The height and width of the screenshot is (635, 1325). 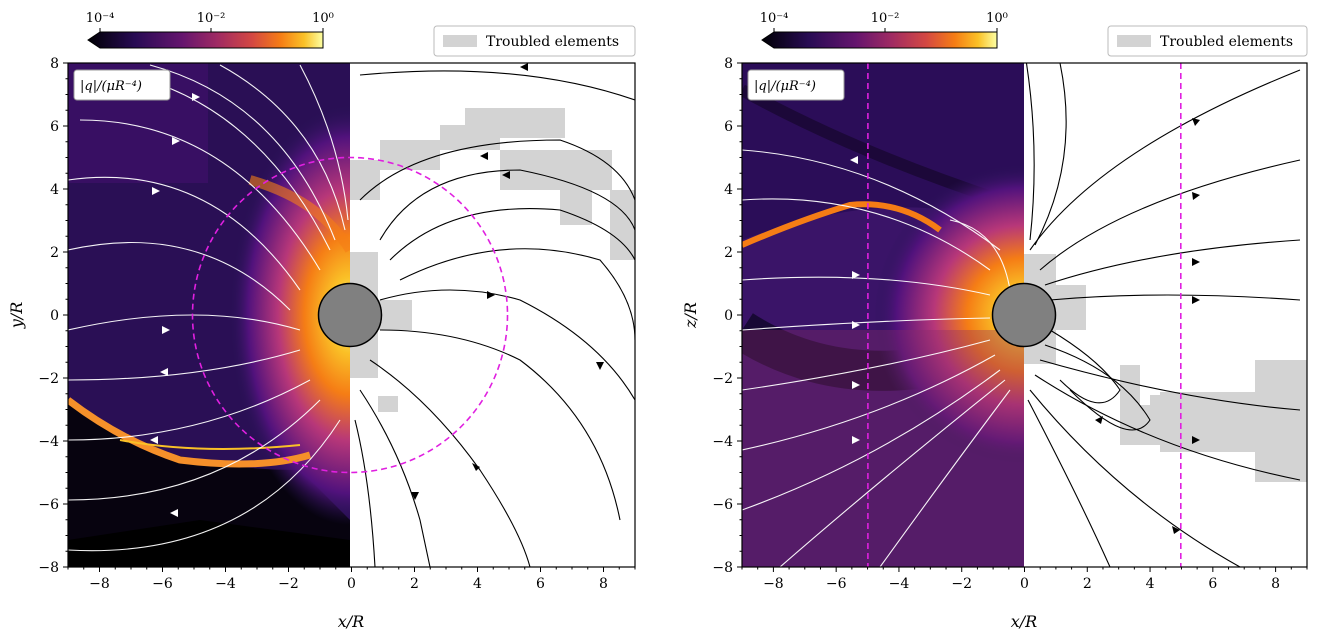 What do you see at coordinates (722, 568) in the screenshot?
I see `right-y-tick-label: −8` at bounding box center [722, 568].